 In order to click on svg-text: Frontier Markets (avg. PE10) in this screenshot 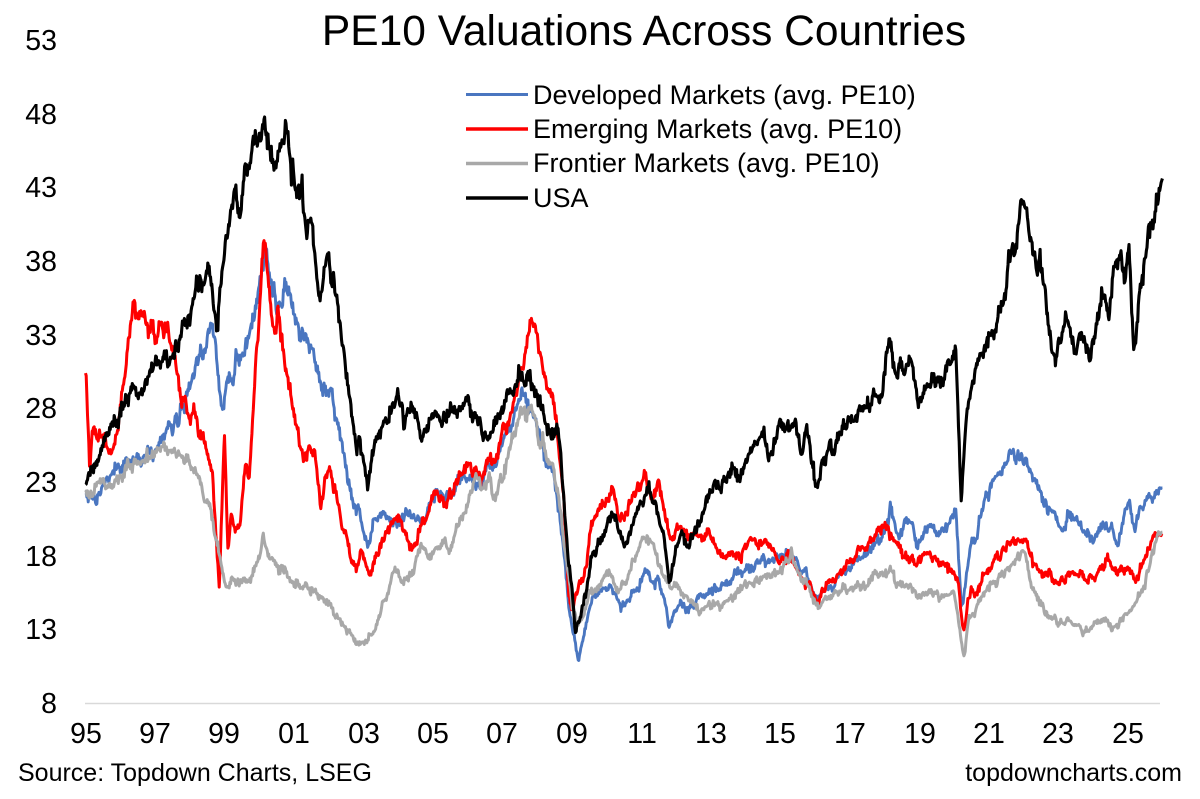, I will do `click(706, 163)`.